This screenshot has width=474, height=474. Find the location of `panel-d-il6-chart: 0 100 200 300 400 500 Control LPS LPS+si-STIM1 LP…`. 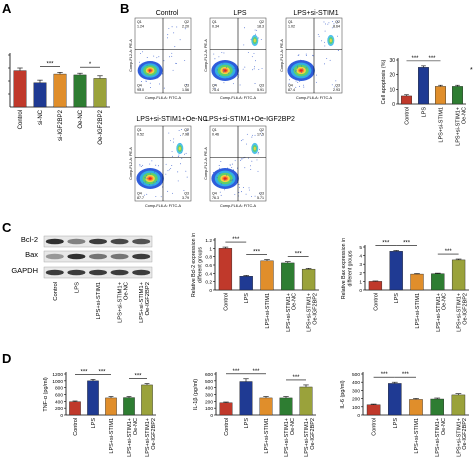

panel-d-il6-chart: 0 100 200 300 400 500 Control LPS LPS+si-STIM1 LP… is located at coordinates (404, 414).